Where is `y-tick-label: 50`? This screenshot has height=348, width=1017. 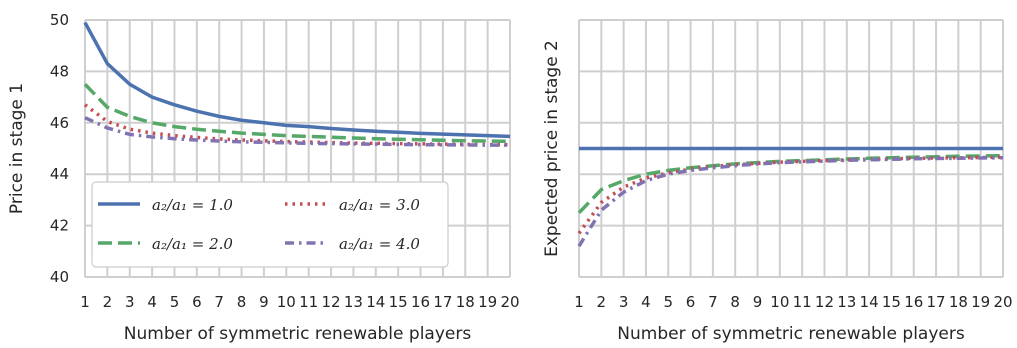 y-tick-label: 50 is located at coordinates (59, 20).